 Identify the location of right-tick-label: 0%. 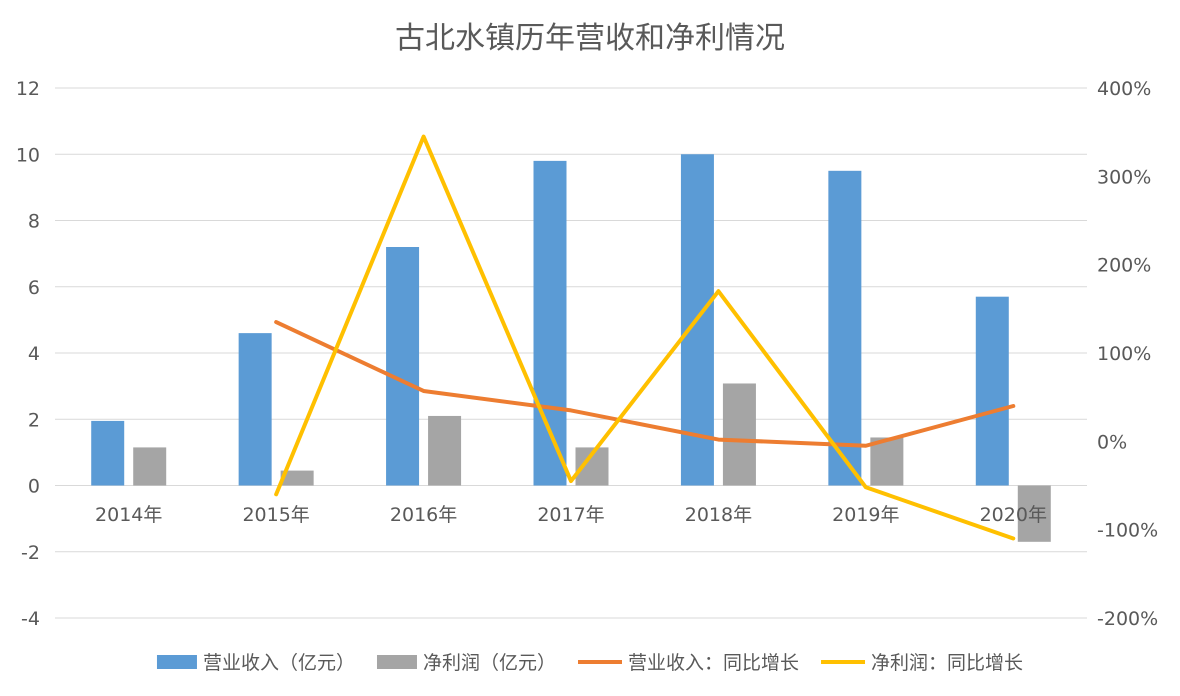
(1112, 442).